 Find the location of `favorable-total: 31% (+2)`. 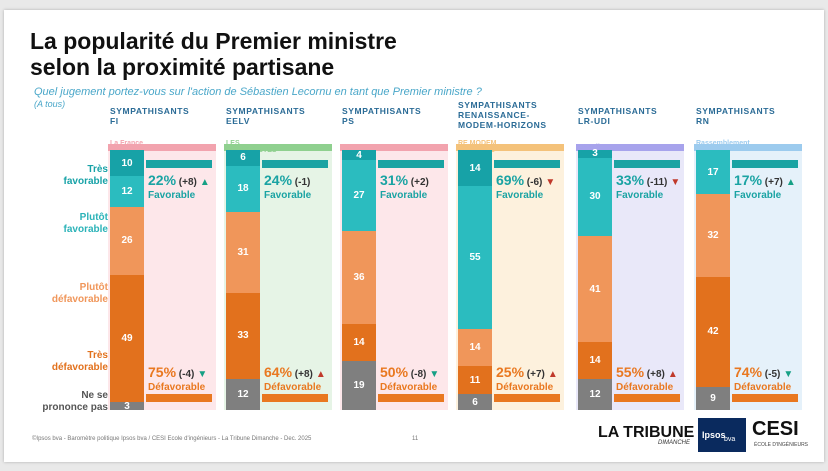

favorable-total: 31% (+2) is located at coordinates (404, 180).